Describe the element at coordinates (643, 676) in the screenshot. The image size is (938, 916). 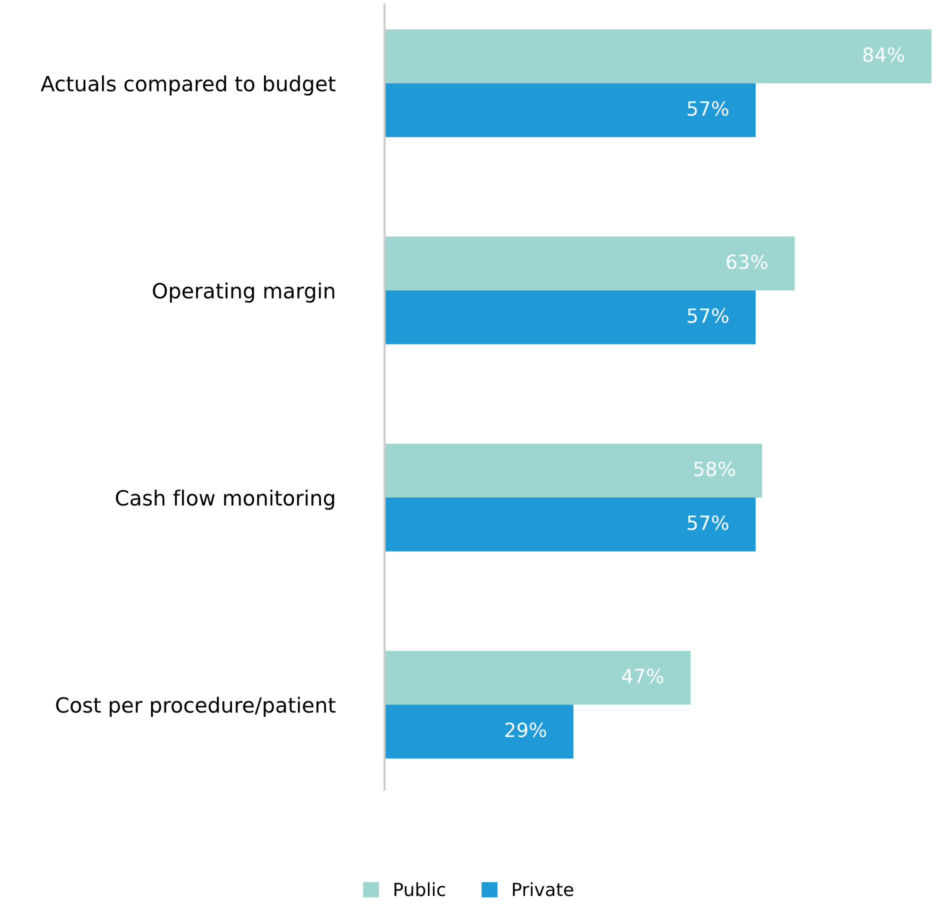
I see `data-label: 47%` at that location.